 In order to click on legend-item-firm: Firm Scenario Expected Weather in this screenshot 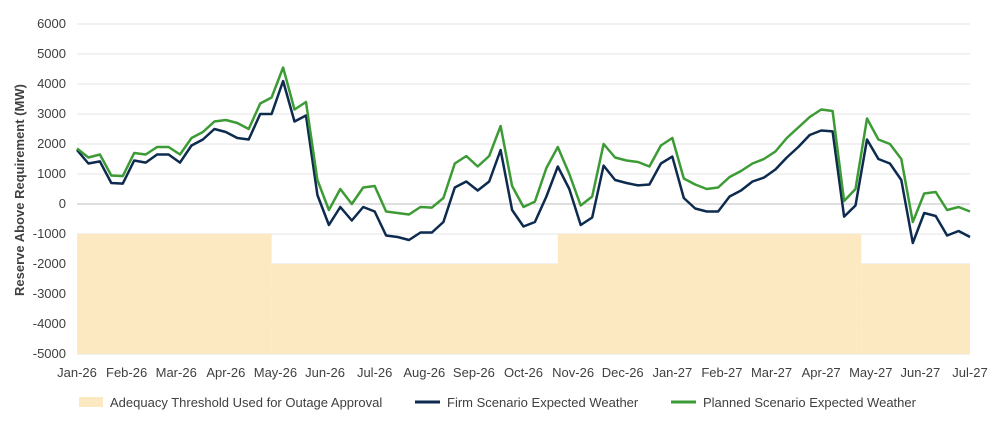, I will do `click(527, 402)`.